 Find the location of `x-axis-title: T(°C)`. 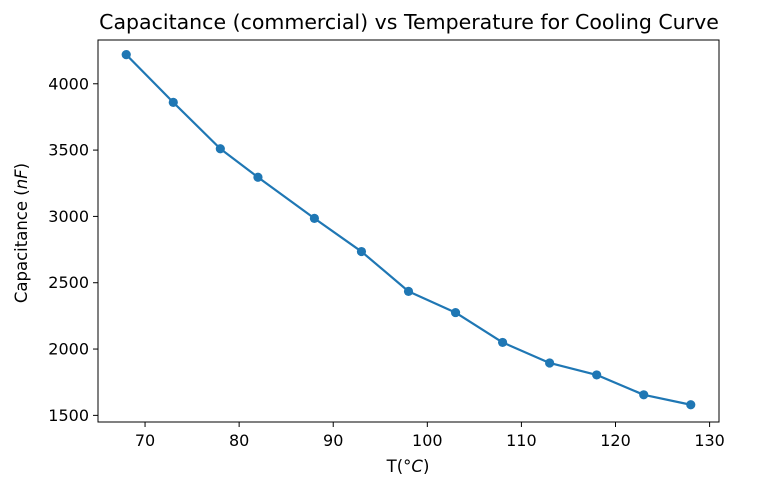

x-axis-title: T(°C) is located at coordinates (408, 466).